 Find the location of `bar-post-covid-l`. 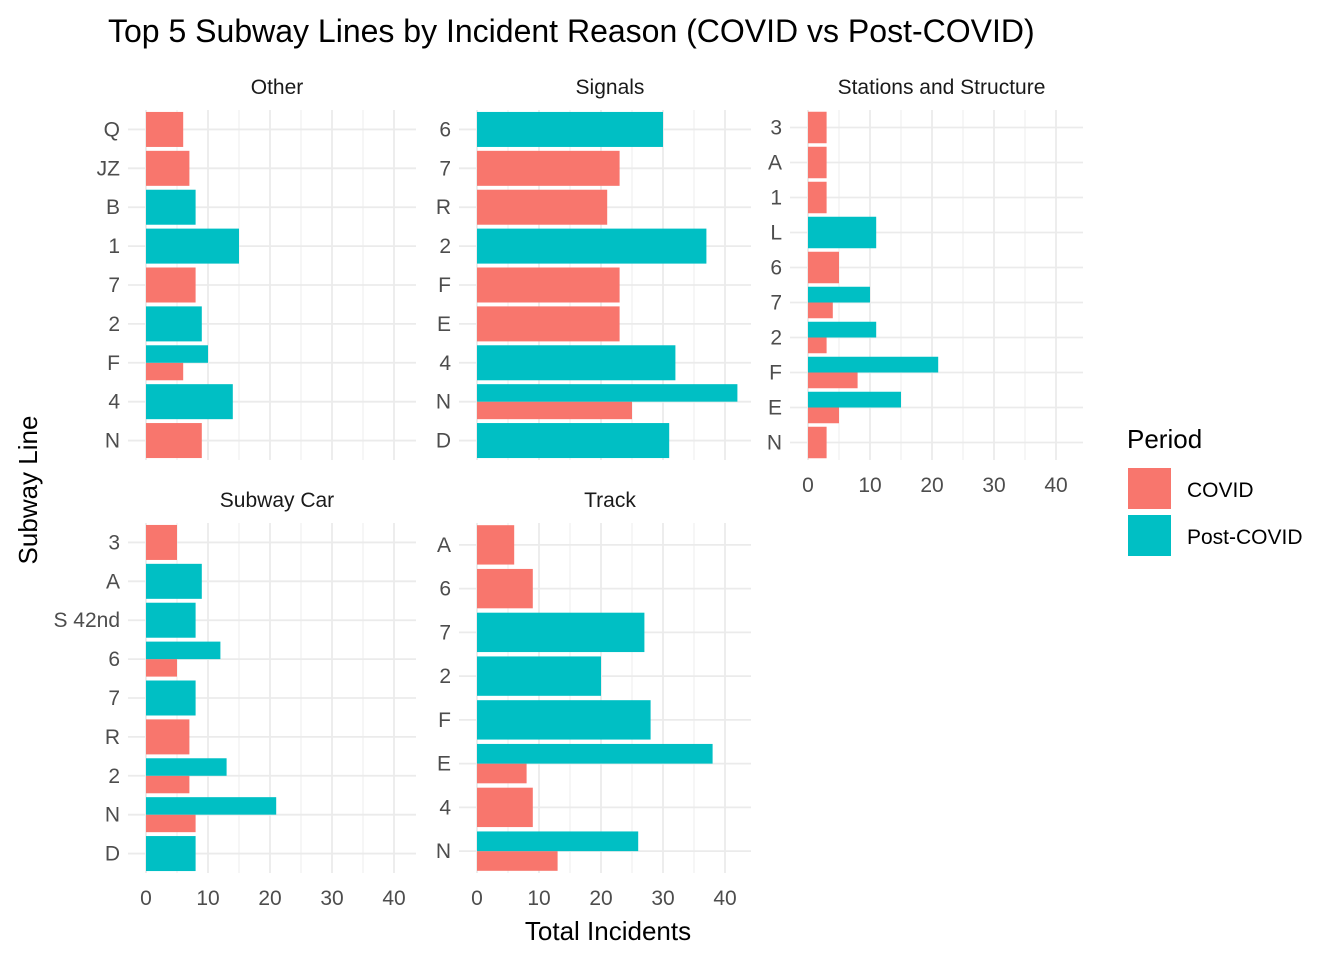

bar-post-covid-l is located at coordinates (842, 232).